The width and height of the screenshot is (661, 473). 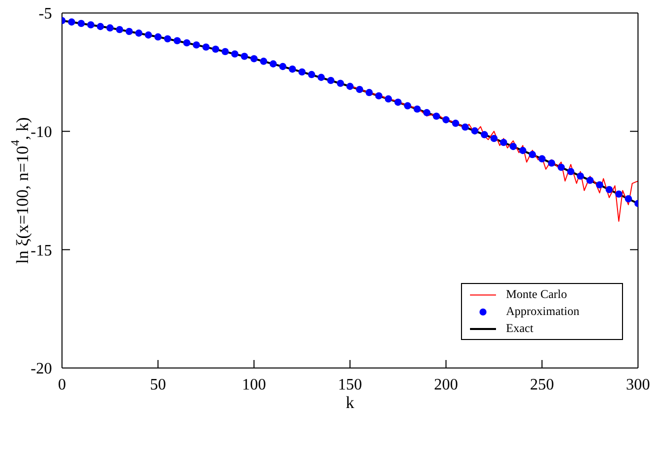 I want to click on x-axis-title: k, so click(x=350, y=402).